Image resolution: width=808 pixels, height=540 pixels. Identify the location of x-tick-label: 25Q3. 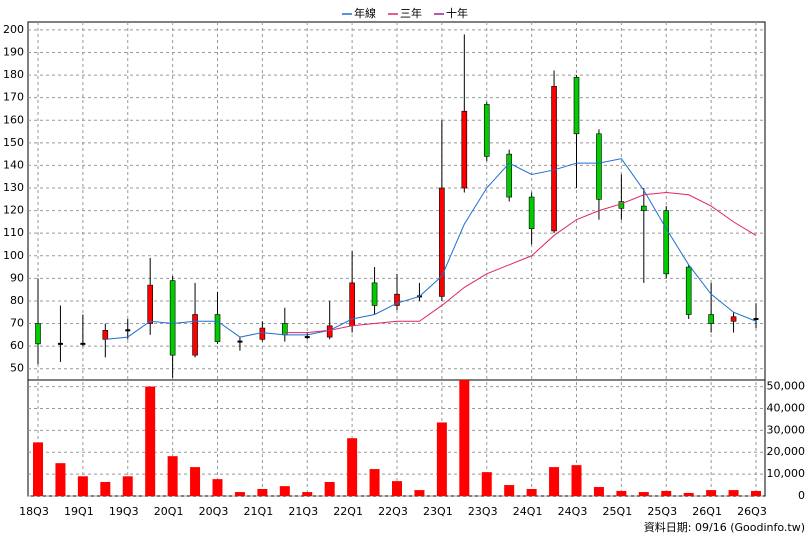
(662, 511).